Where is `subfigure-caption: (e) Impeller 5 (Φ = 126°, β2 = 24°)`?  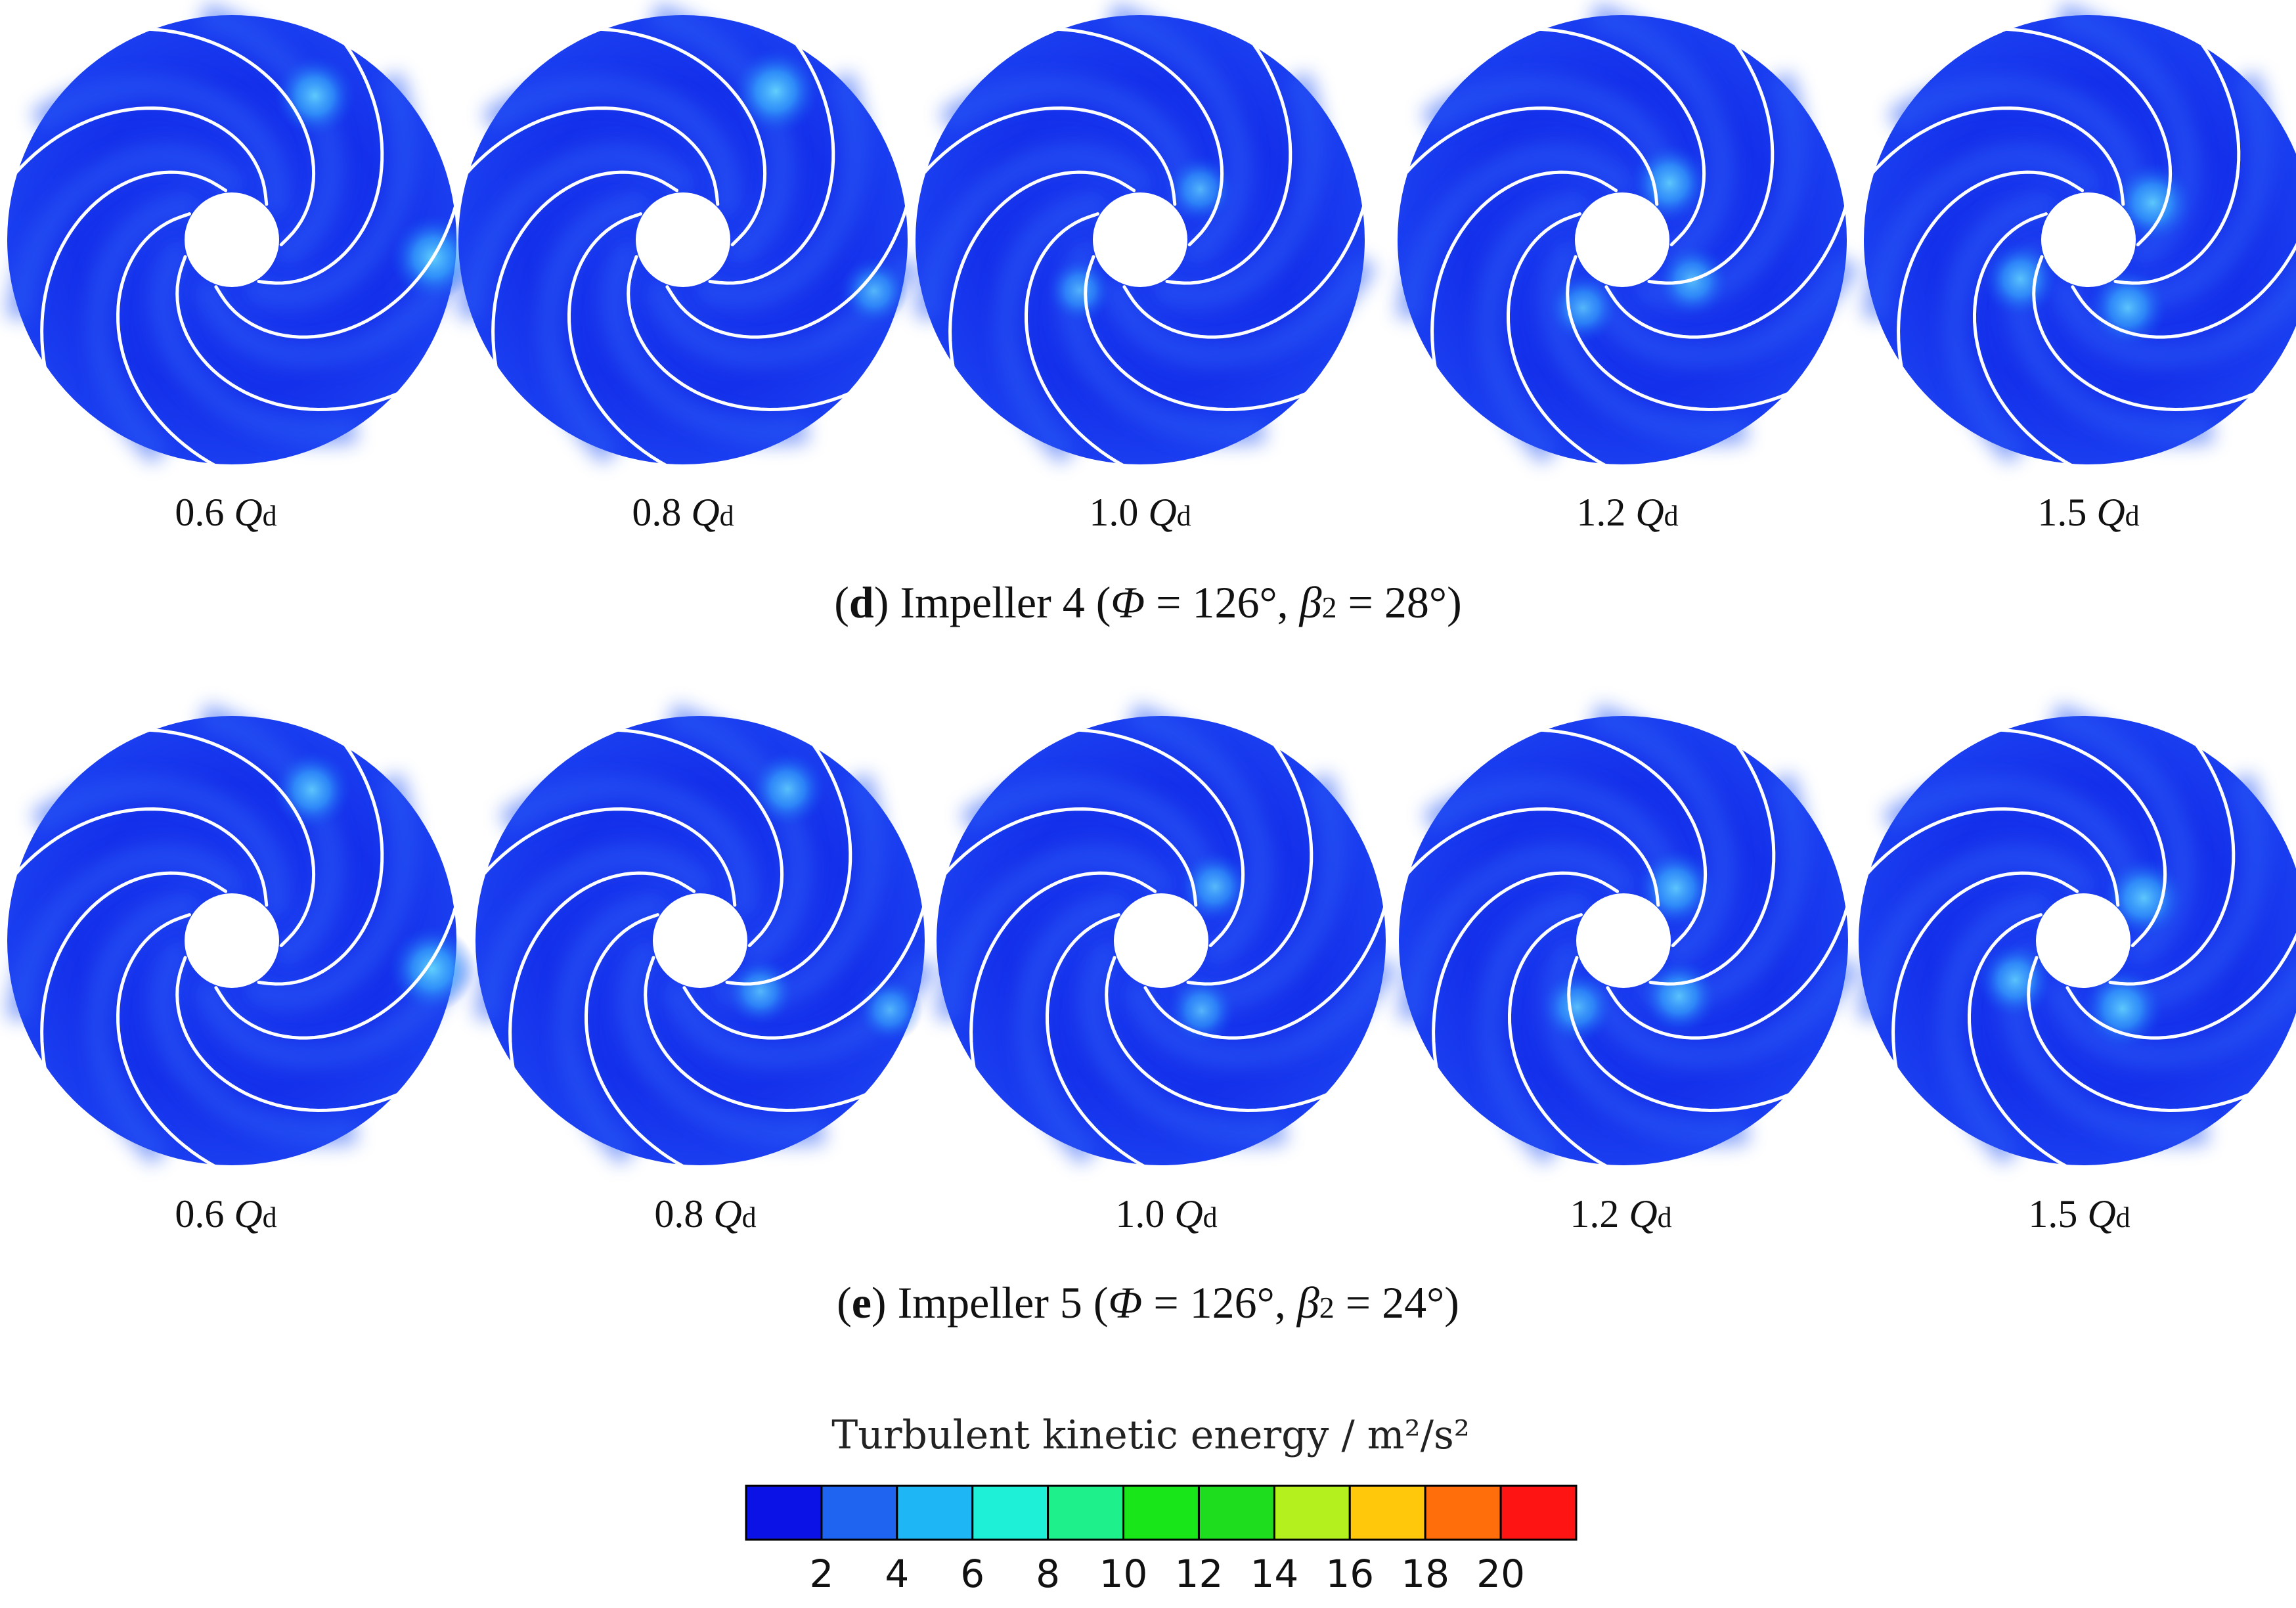
subfigure-caption: (e) Impeller 5 (Φ = 126°, β2 = 24°) is located at coordinates (1148, 1303).